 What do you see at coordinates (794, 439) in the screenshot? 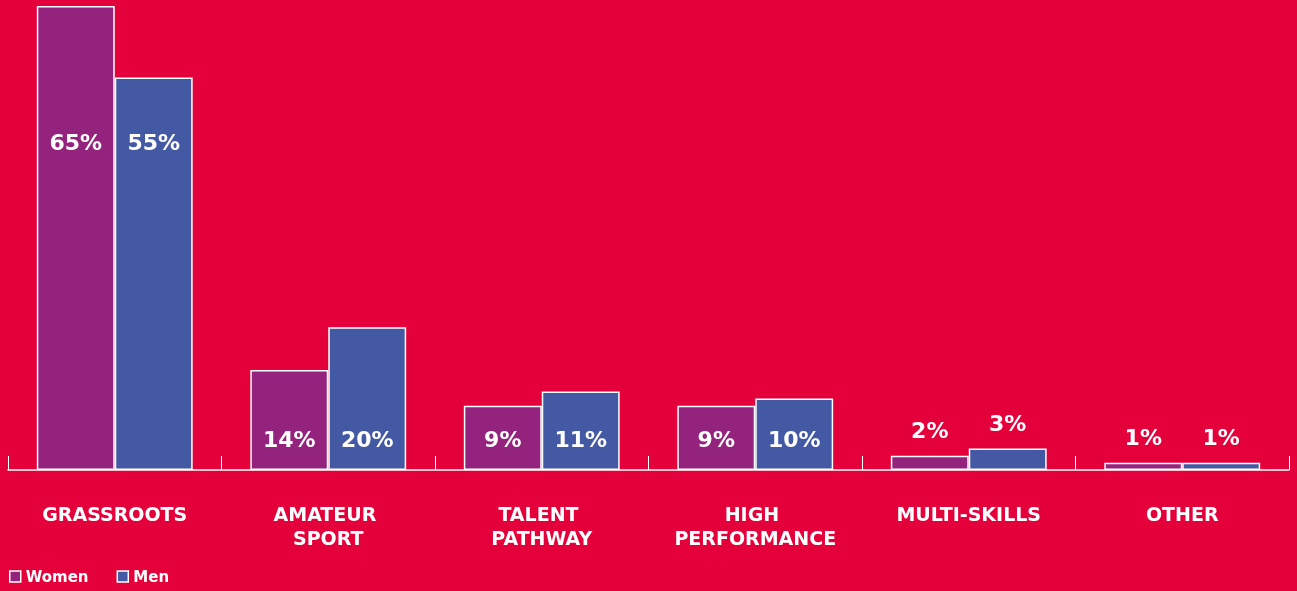
I see `data-label: 10%` at bounding box center [794, 439].